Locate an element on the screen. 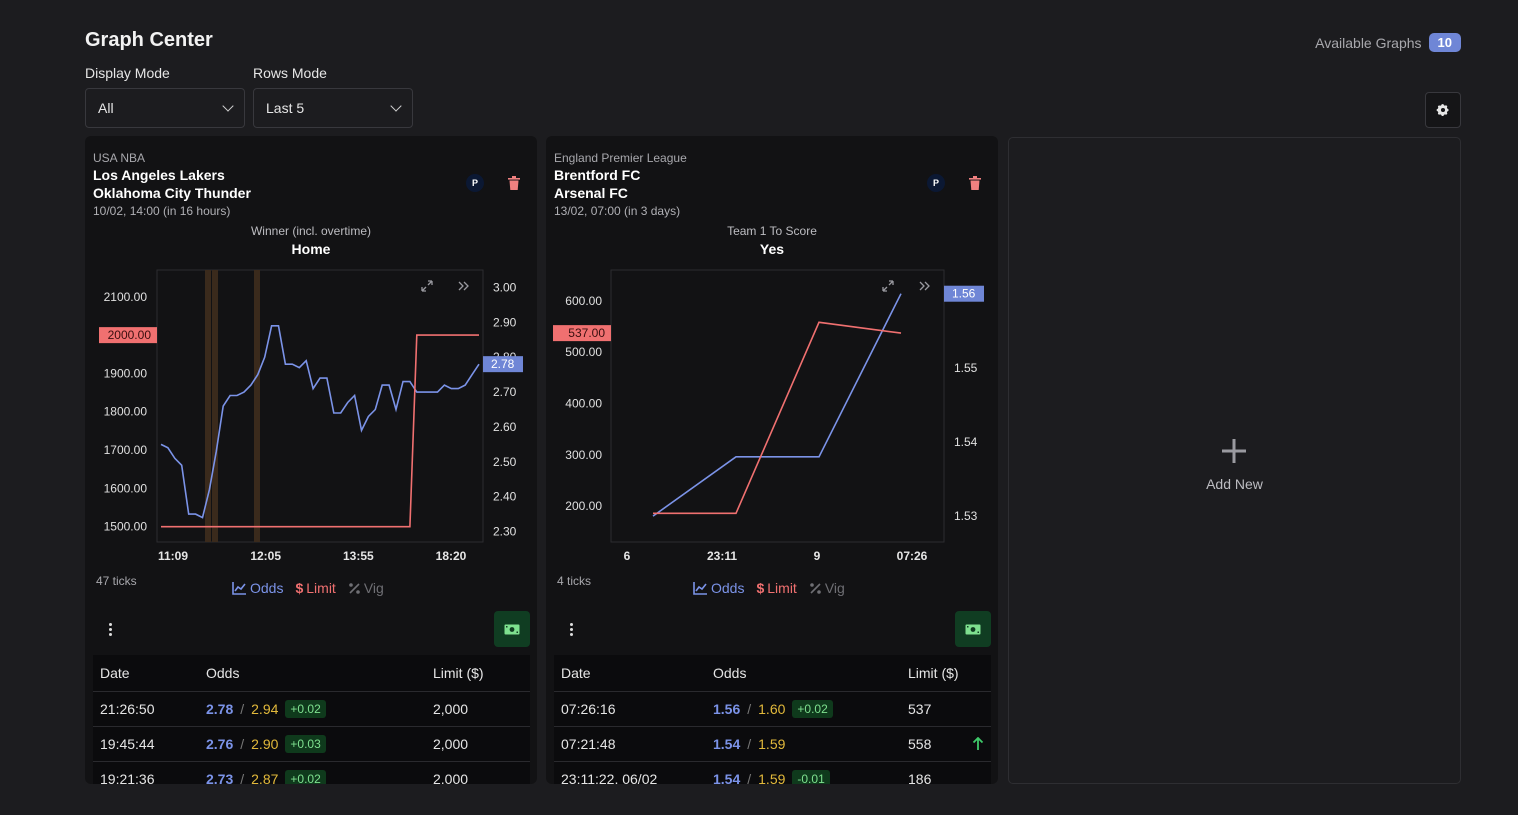 The image size is (1518, 815). x-axis-tick: 11:09 is located at coordinates (173, 556).